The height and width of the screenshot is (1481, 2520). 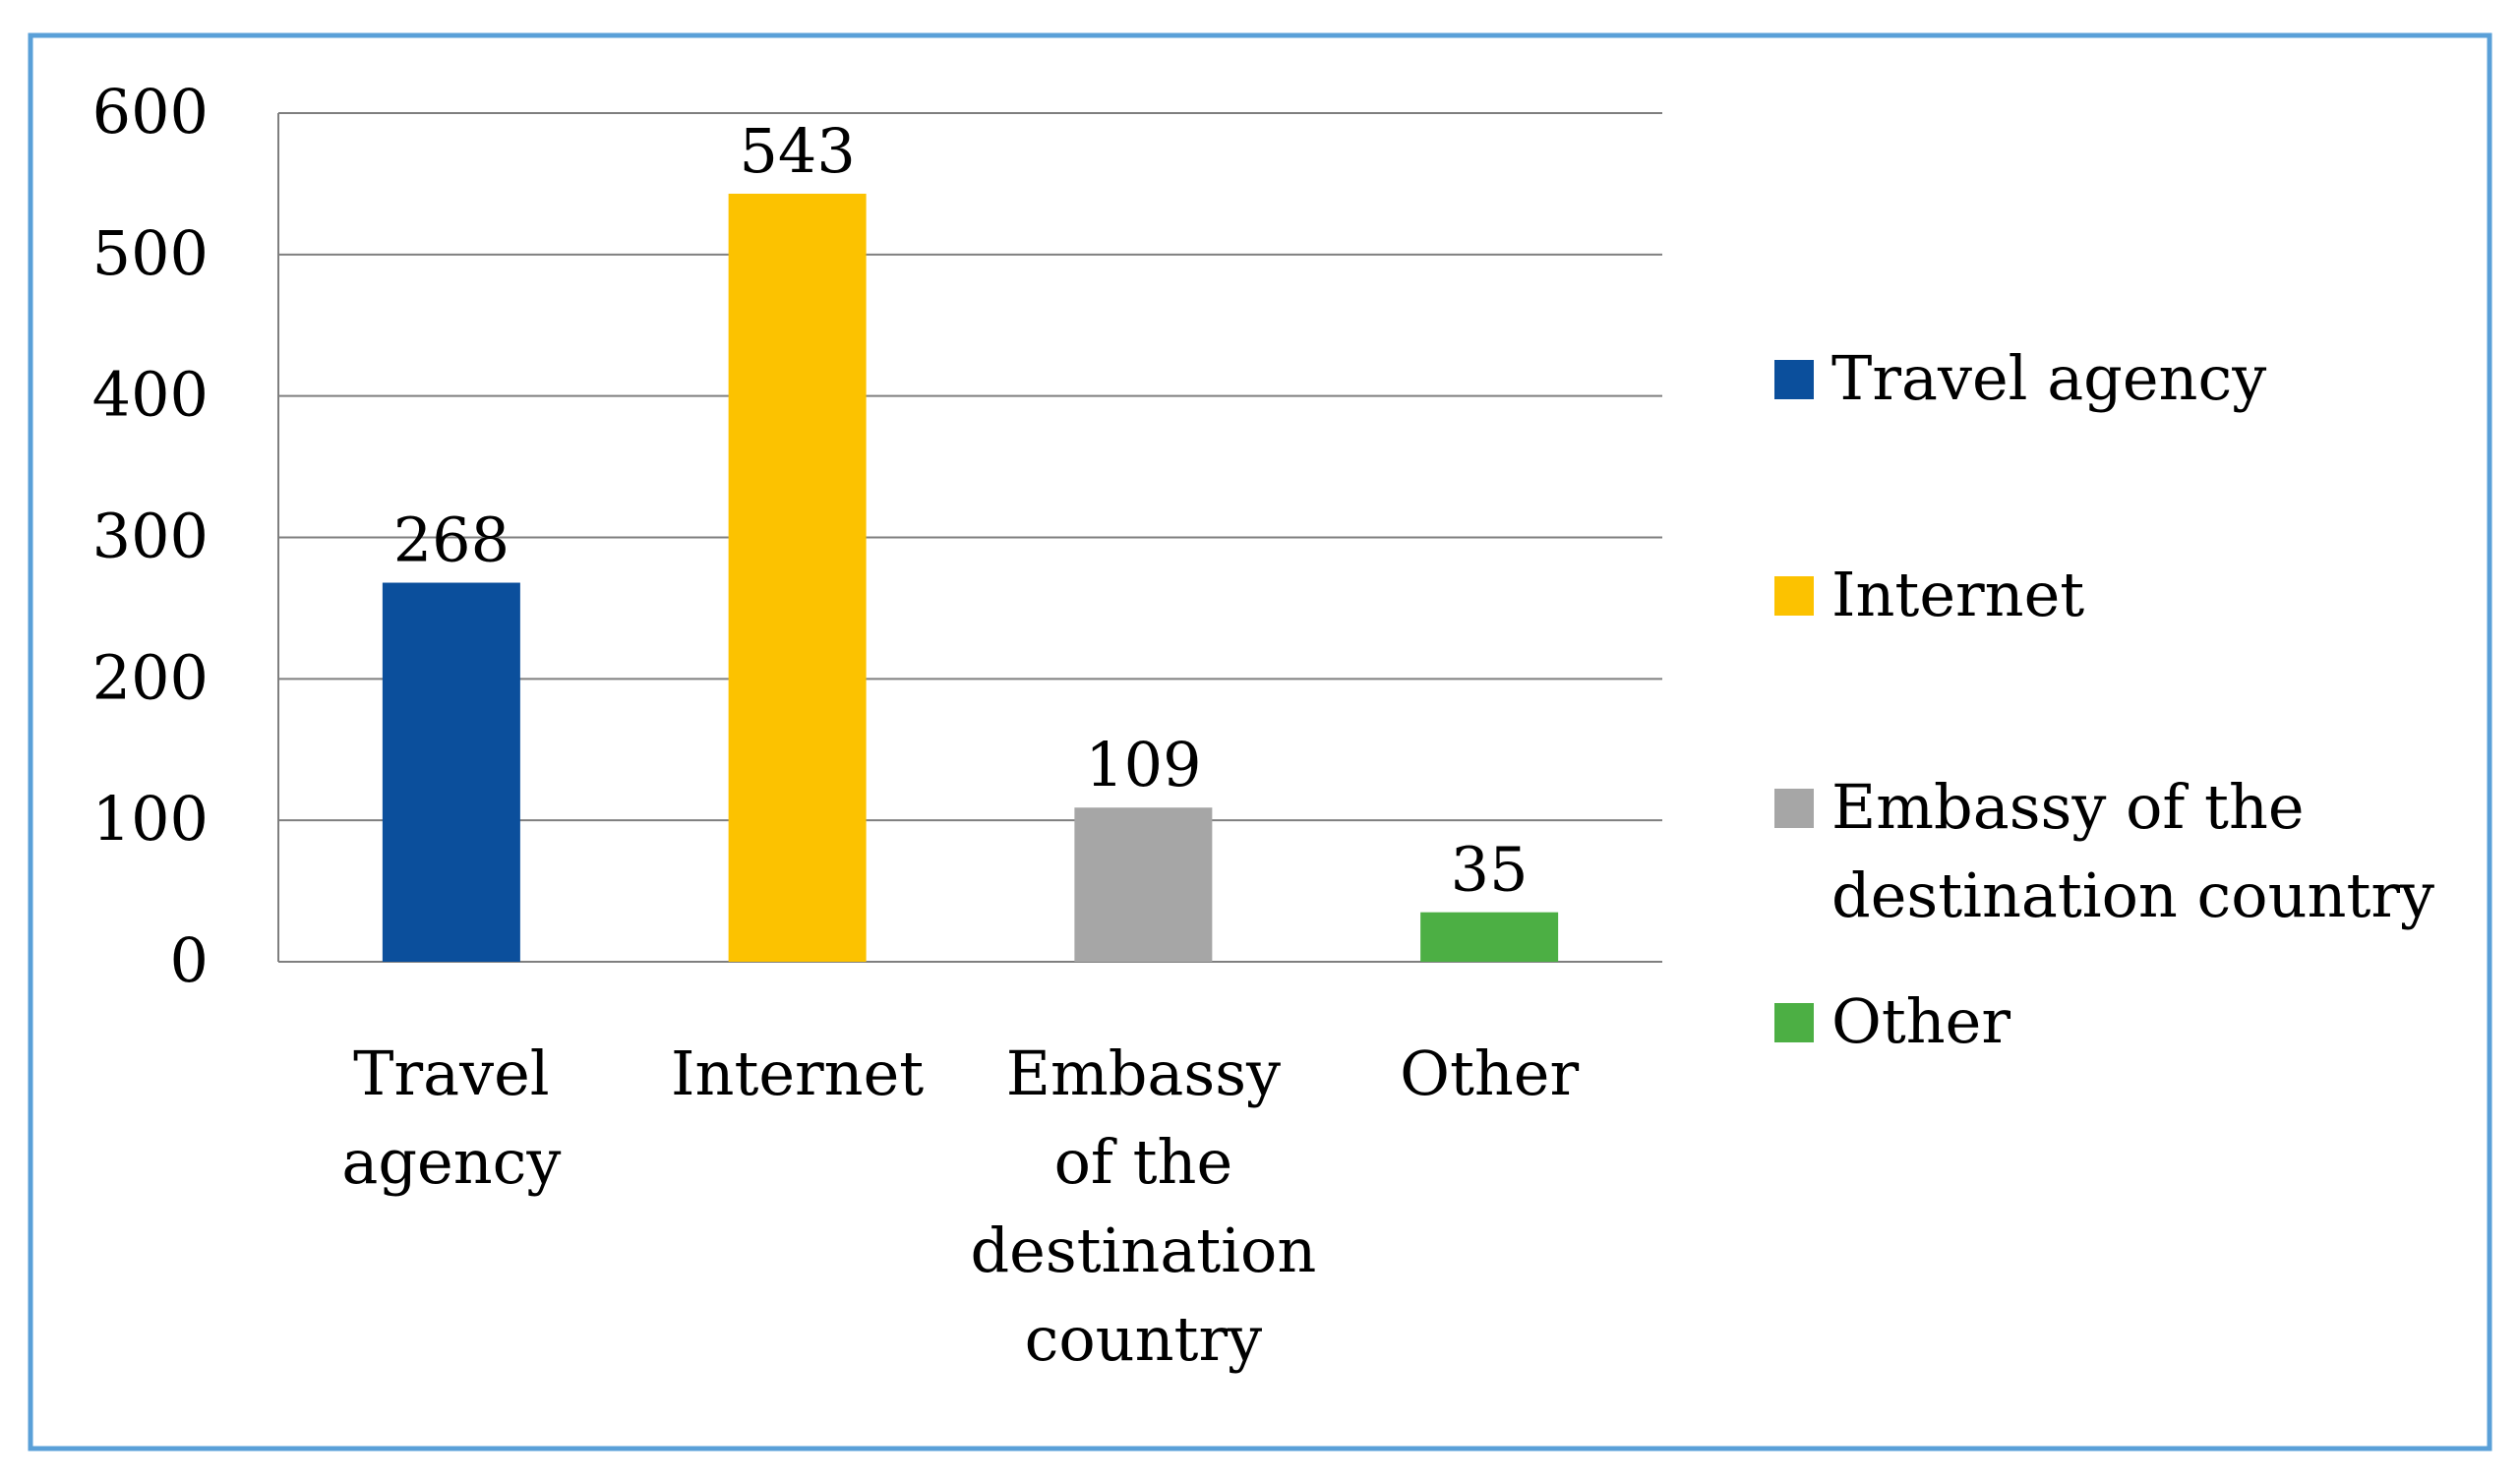 I want to click on legend-label: Internet, so click(x=1957, y=595).